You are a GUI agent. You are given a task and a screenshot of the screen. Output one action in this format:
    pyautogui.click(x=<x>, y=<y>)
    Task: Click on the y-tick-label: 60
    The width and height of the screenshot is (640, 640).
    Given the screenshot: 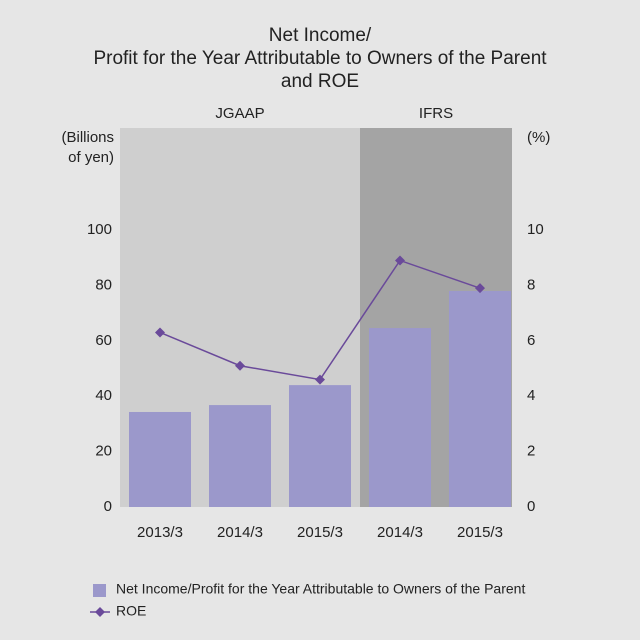 What is the action you would take?
    pyautogui.click(x=103, y=340)
    